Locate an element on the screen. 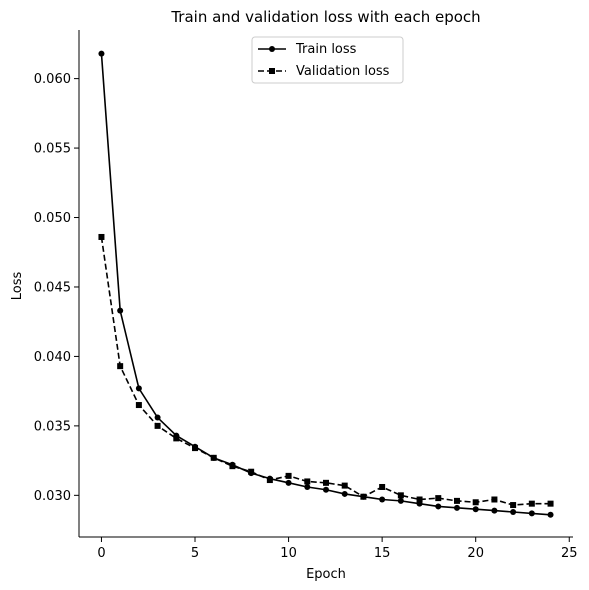 This screenshot has height=590, width=589. legend-frame is located at coordinates (327, 60).